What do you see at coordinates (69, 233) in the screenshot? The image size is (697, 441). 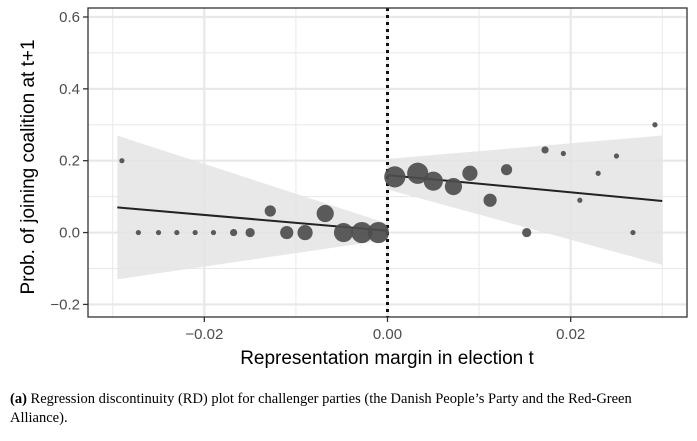 I see `y-tick-label: 0.0` at bounding box center [69, 233].